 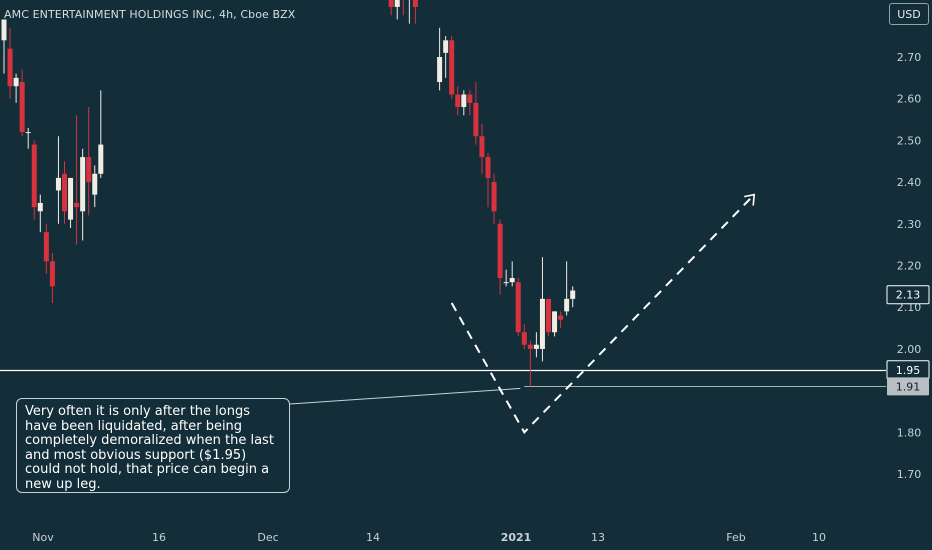 I want to click on price-axis: 2.70 2.60 2.50 2.40 2.30 2.20 2.10 2.00 1.80 1.70, so click(x=909, y=266).